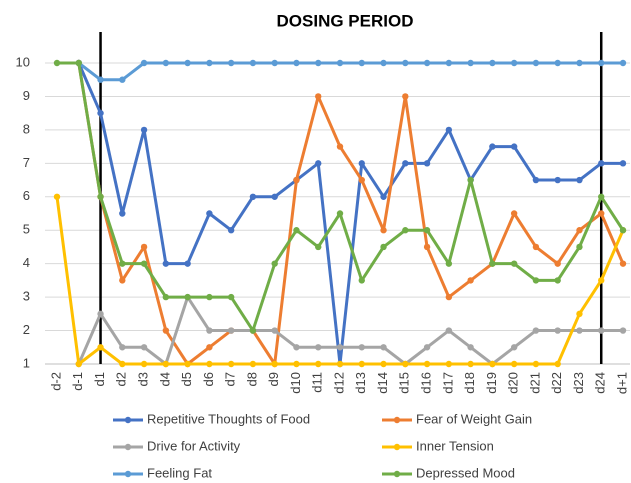 This screenshot has height=483, width=631. Describe the element at coordinates (455, 445) in the screenshot. I see `legend-label: Inner Tension` at that location.